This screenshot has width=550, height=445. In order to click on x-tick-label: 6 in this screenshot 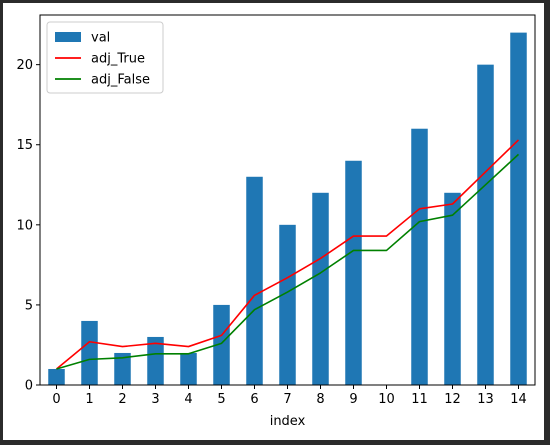, I will do `click(254, 399)`.